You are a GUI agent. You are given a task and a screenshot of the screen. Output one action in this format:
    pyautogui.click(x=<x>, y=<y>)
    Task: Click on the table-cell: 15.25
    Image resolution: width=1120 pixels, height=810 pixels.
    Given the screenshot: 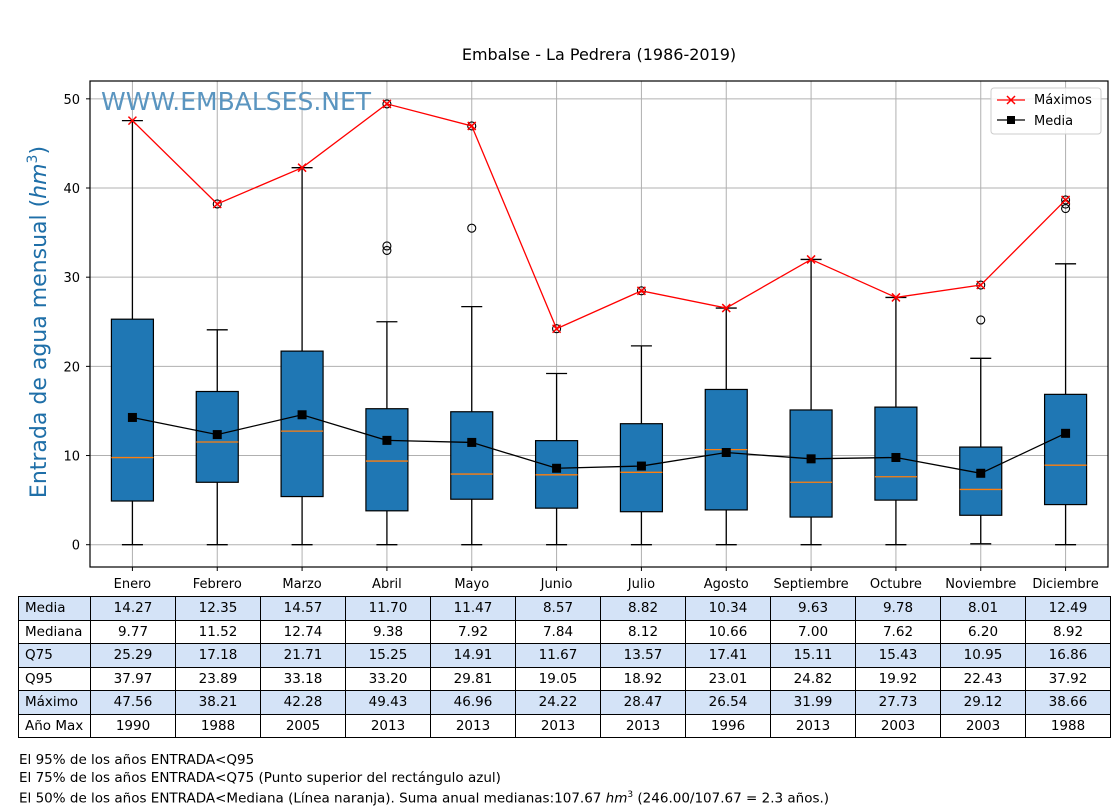 What is the action you would take?
    pyautogui.click(x=388, y=655)
    